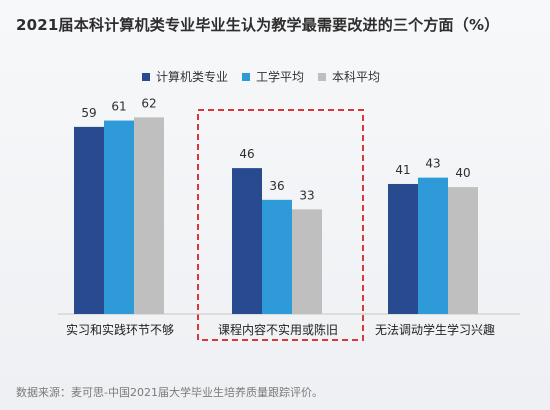  Describe the element at coordinates (120, 329) in the screenshot. I see `category-label-0: 实习和实践环节不够` at that location.